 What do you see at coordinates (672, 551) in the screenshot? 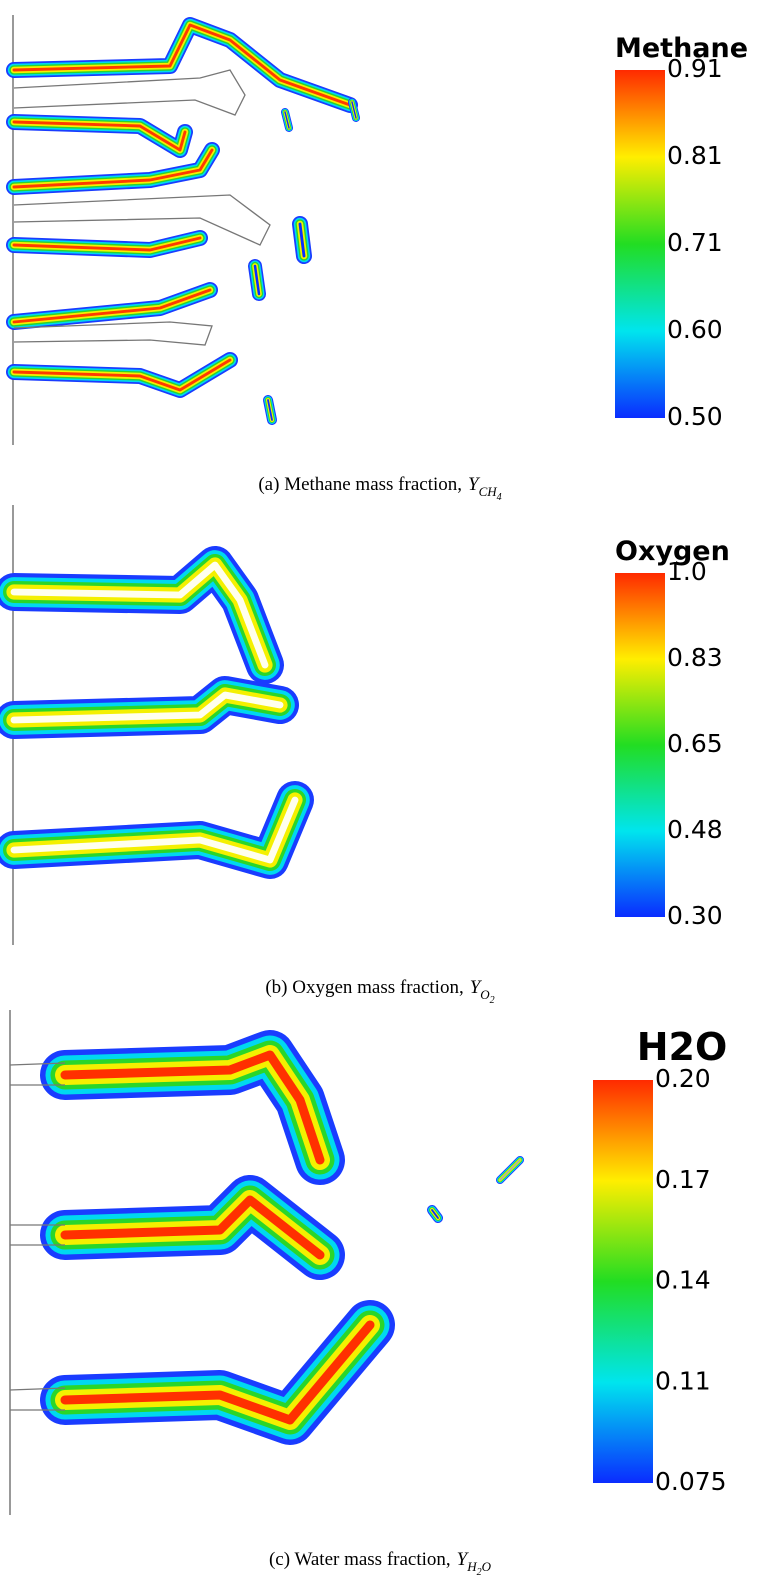
I see `colorbar-title: Oxygen` at bounding box center [672, 551].